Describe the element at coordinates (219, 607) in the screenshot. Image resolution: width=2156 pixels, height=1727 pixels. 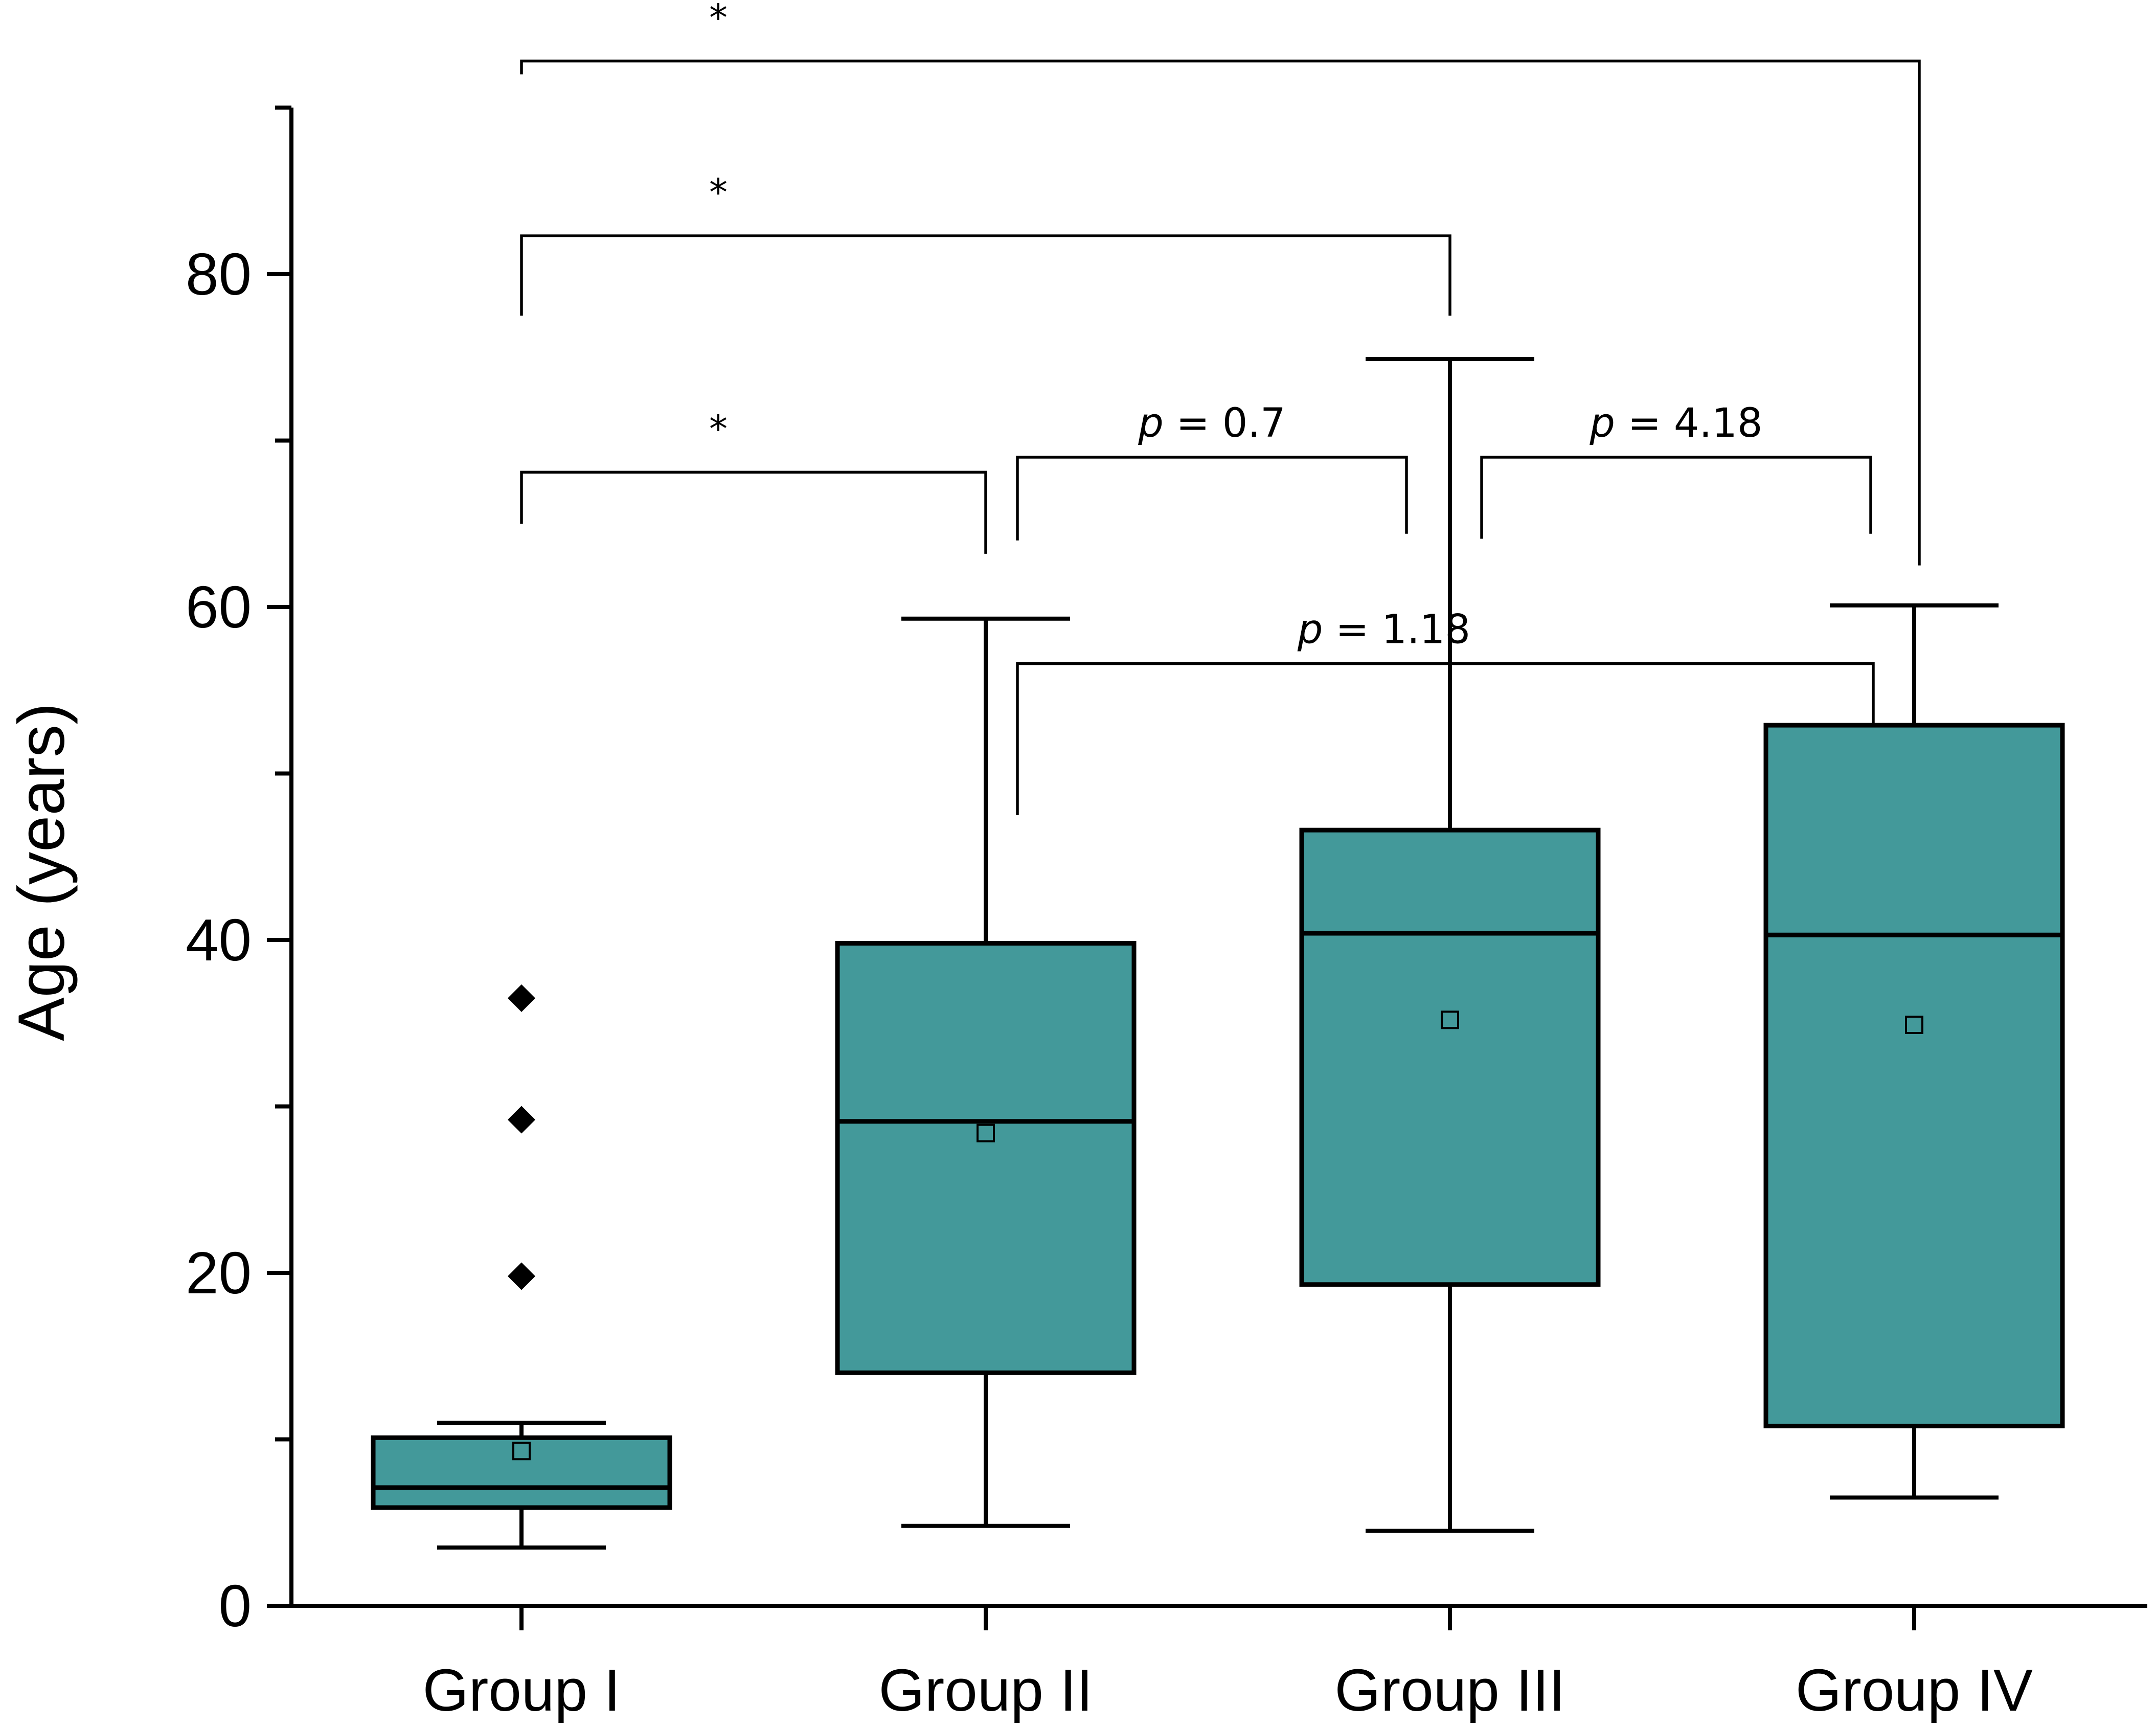
I see `y-tick-label: 60` at that location.